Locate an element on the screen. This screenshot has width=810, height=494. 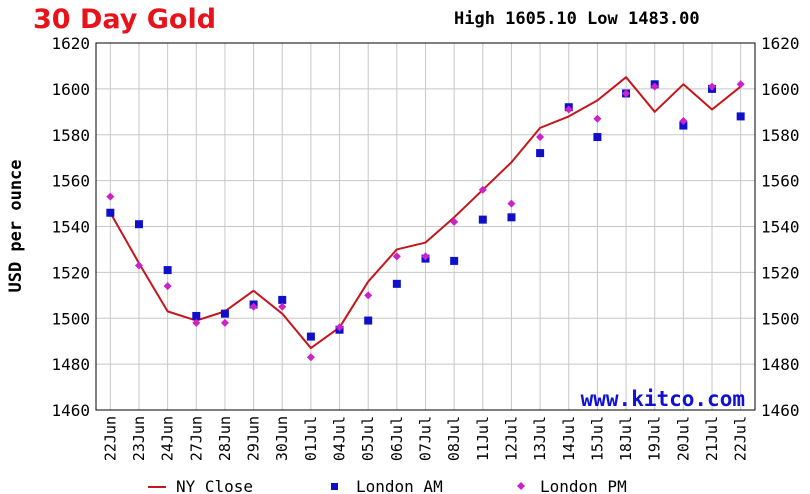
x-tick-label: 20Jul is located at coordinates (683, 438).